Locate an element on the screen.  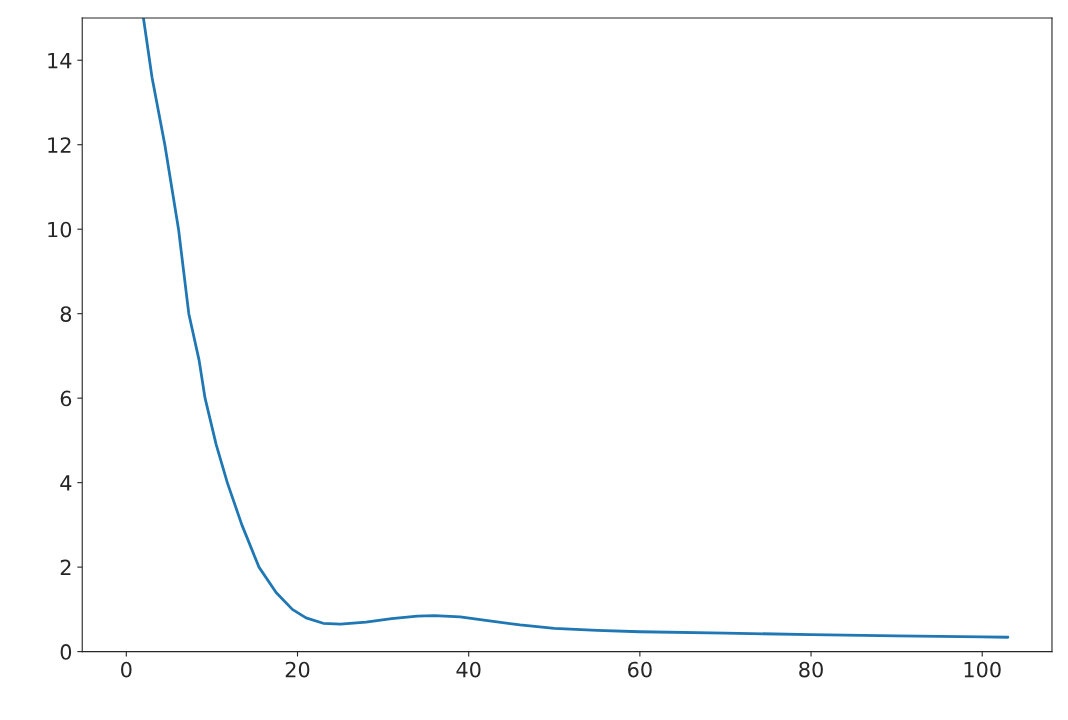
y-tick-label: 12 is located at coordinates (59, 145).